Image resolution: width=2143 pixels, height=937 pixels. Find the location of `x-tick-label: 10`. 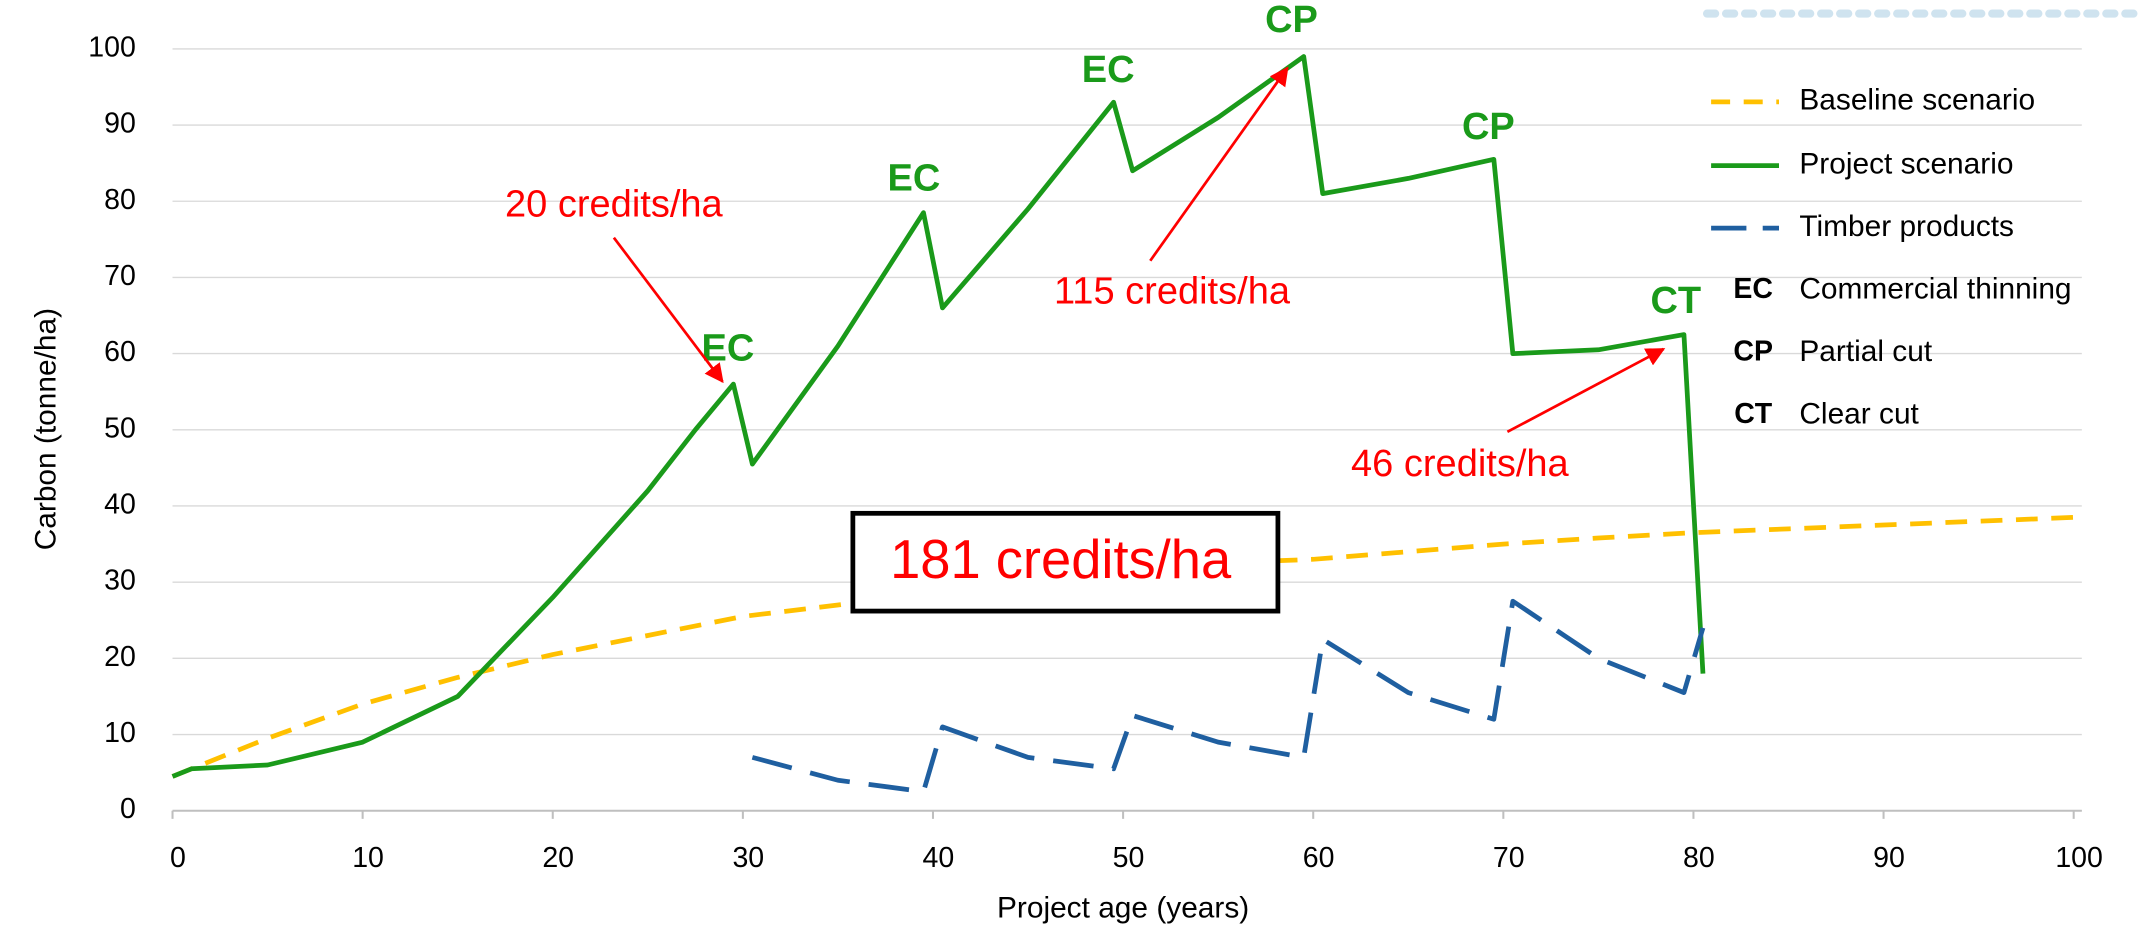

x-tick-label: 10 is located at coordinates (368, 858).